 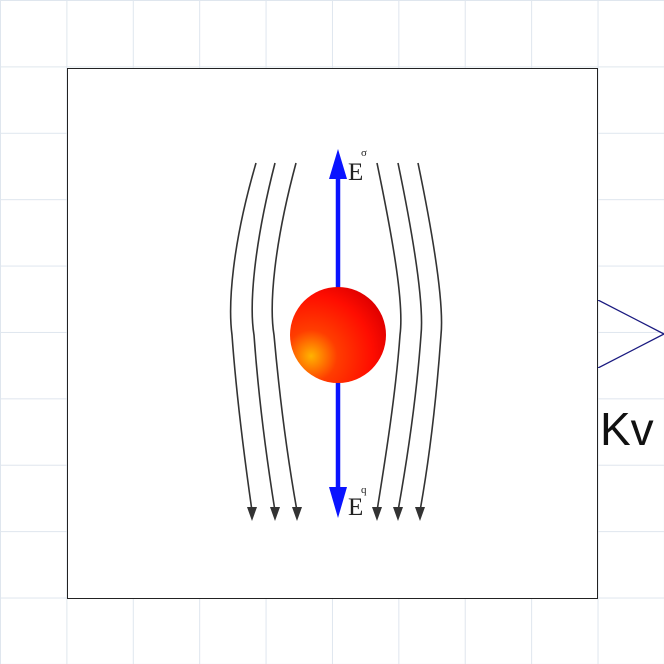 I want to click on top-vector-label: E, so click(x=355, y=172).